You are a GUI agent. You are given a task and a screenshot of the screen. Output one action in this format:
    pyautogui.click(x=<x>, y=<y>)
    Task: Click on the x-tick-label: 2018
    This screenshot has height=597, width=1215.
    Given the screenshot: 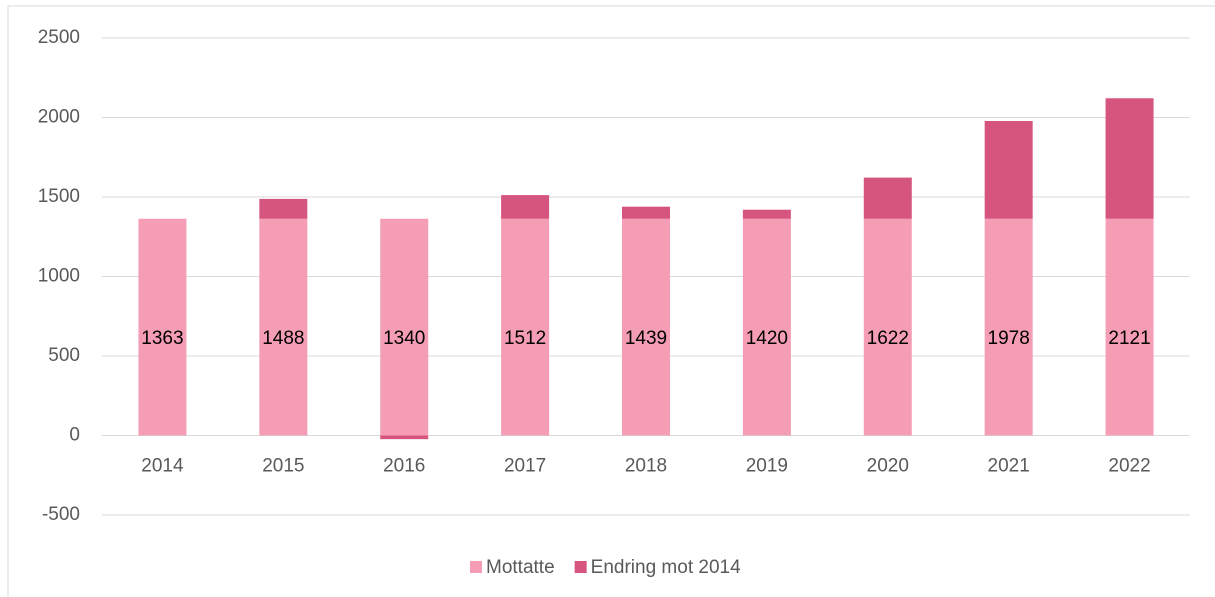 What is the action you would take?
    pyautogui.click(x=646, y=466)
    